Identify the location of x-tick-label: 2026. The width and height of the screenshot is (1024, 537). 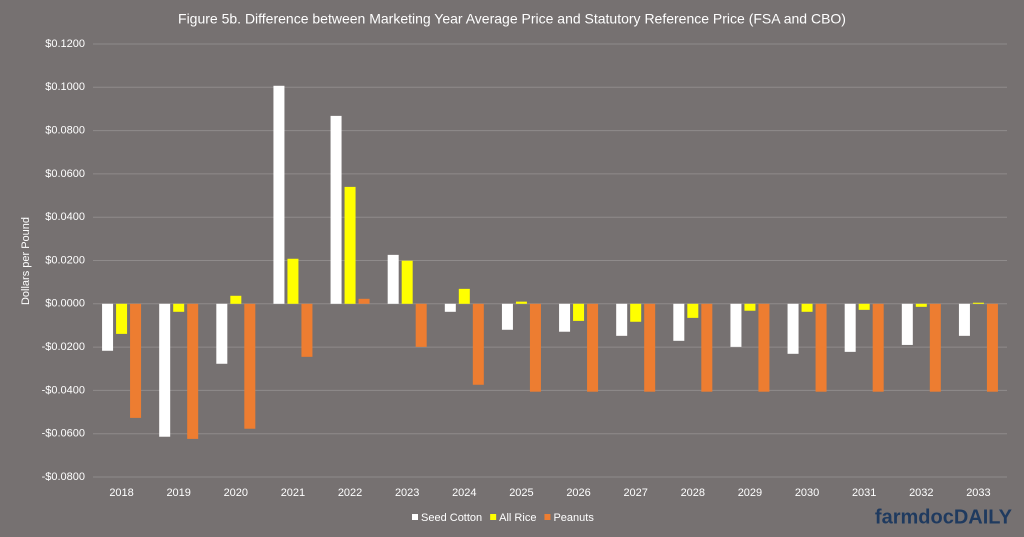
(578, 493).